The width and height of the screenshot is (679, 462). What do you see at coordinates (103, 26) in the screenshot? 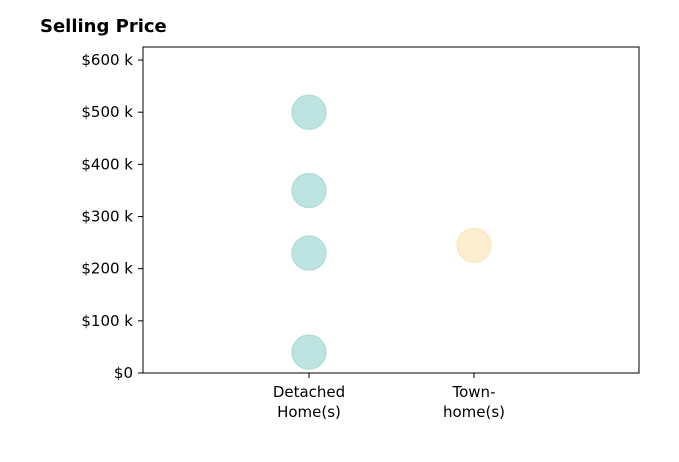
I see `chart-title: Selling Price` at bounding box center [103, 26].